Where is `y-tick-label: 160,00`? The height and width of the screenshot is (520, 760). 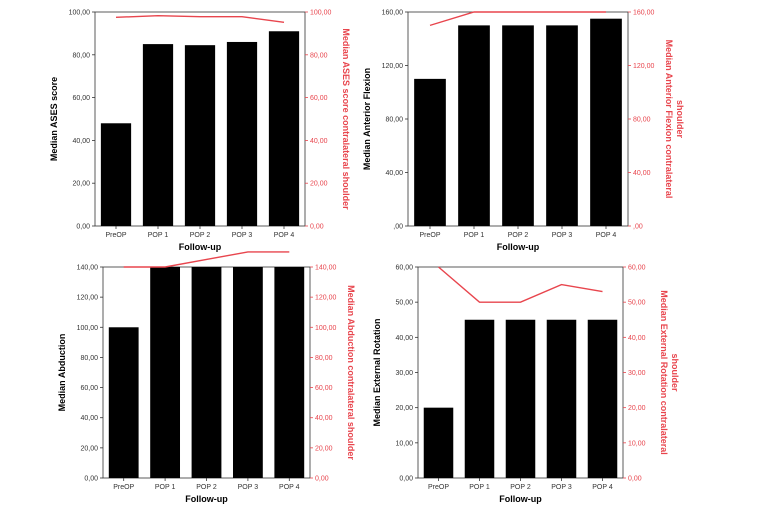 y-tick-label: 160,00 is located at coordinates (393, 13).